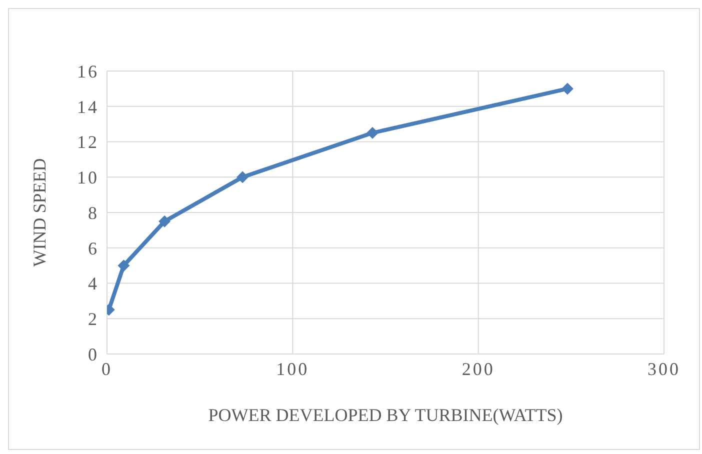 Image resolution: width=702 pixels, height=454 pixels. What do you see at coordinates (88, 178) in the screenshot?
I see `y-tick-label: 10` at bounding box center [88, 178].